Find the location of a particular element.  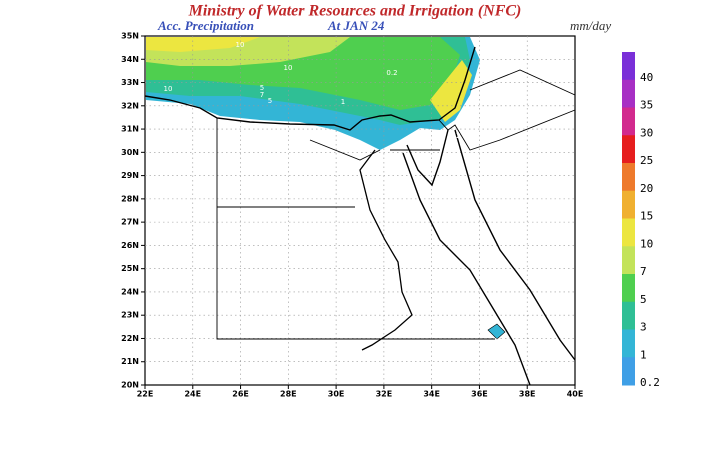

colorbar-label: 10 is located at coordinates (646, 243).